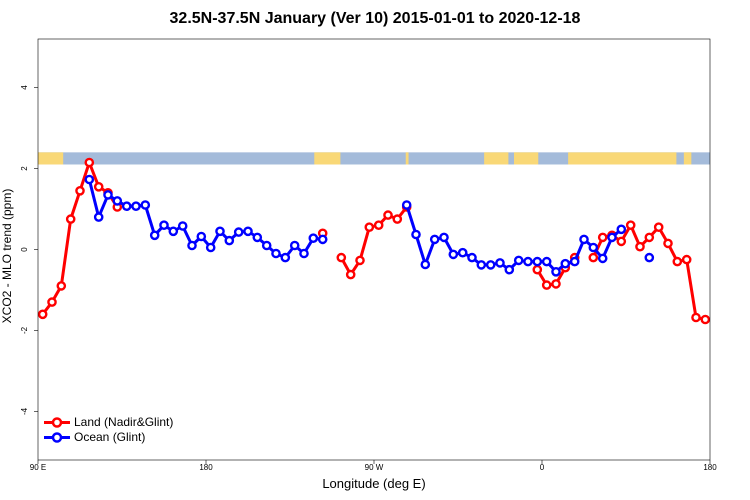  What do you see at coordinates (542, 467) in the screenshot?
I see `x-tick-label: 0` at bounding box center [542, 467].